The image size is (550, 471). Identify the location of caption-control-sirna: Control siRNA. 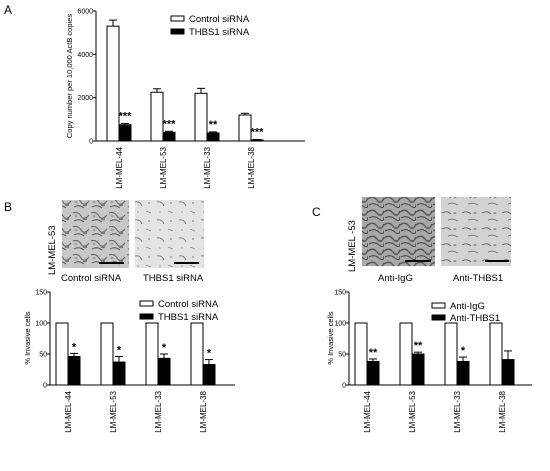
(91, 278).